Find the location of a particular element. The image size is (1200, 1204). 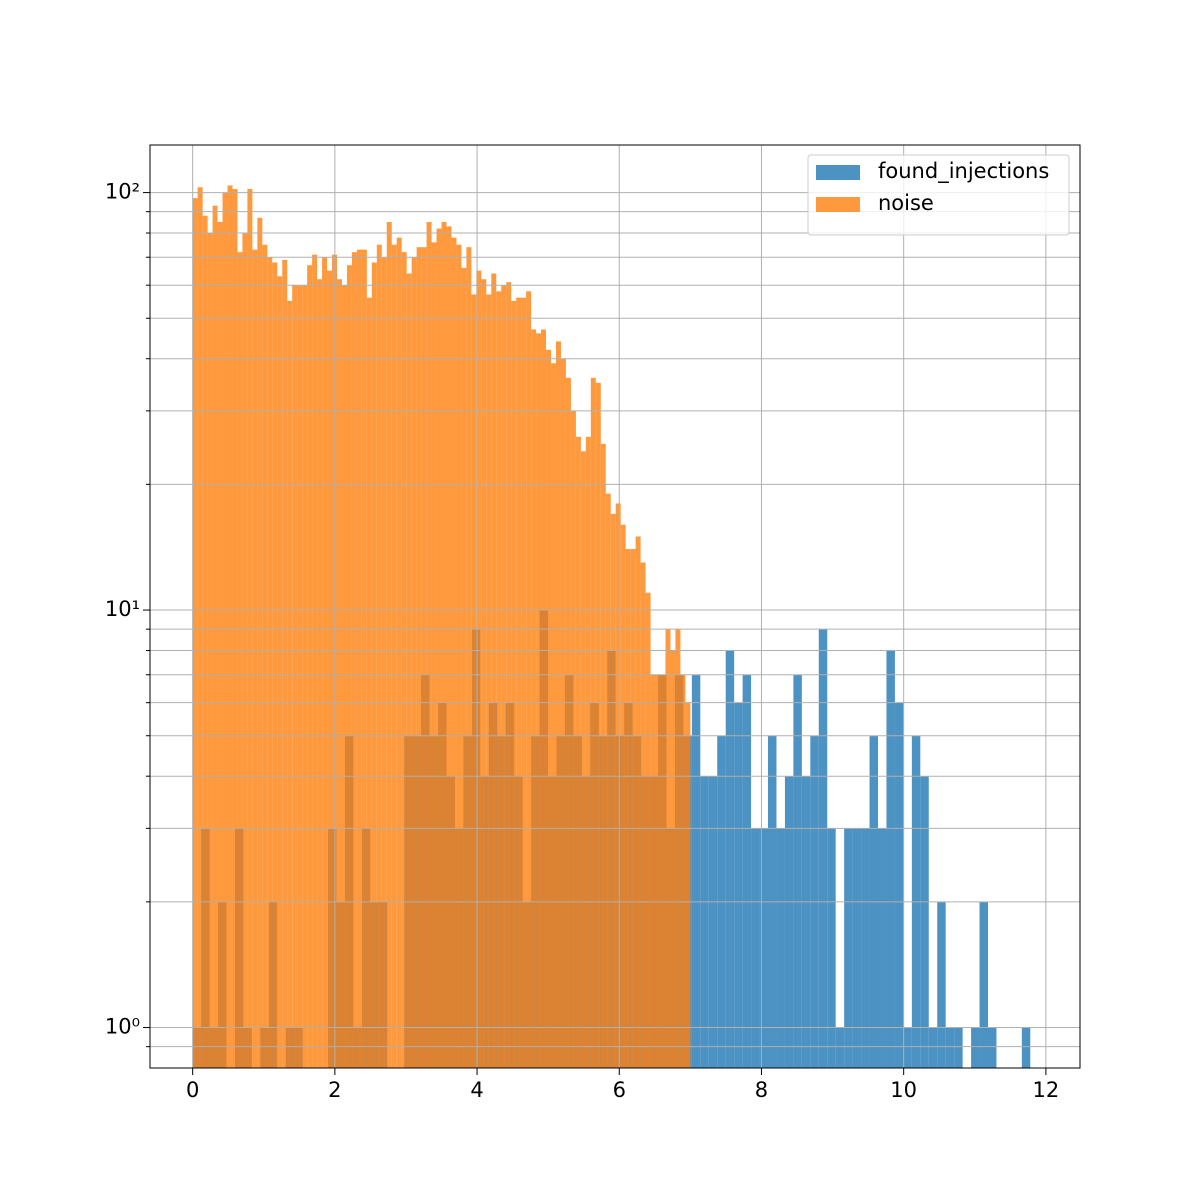

x-tick-label: 8 is located at coordinates (761, 1090).